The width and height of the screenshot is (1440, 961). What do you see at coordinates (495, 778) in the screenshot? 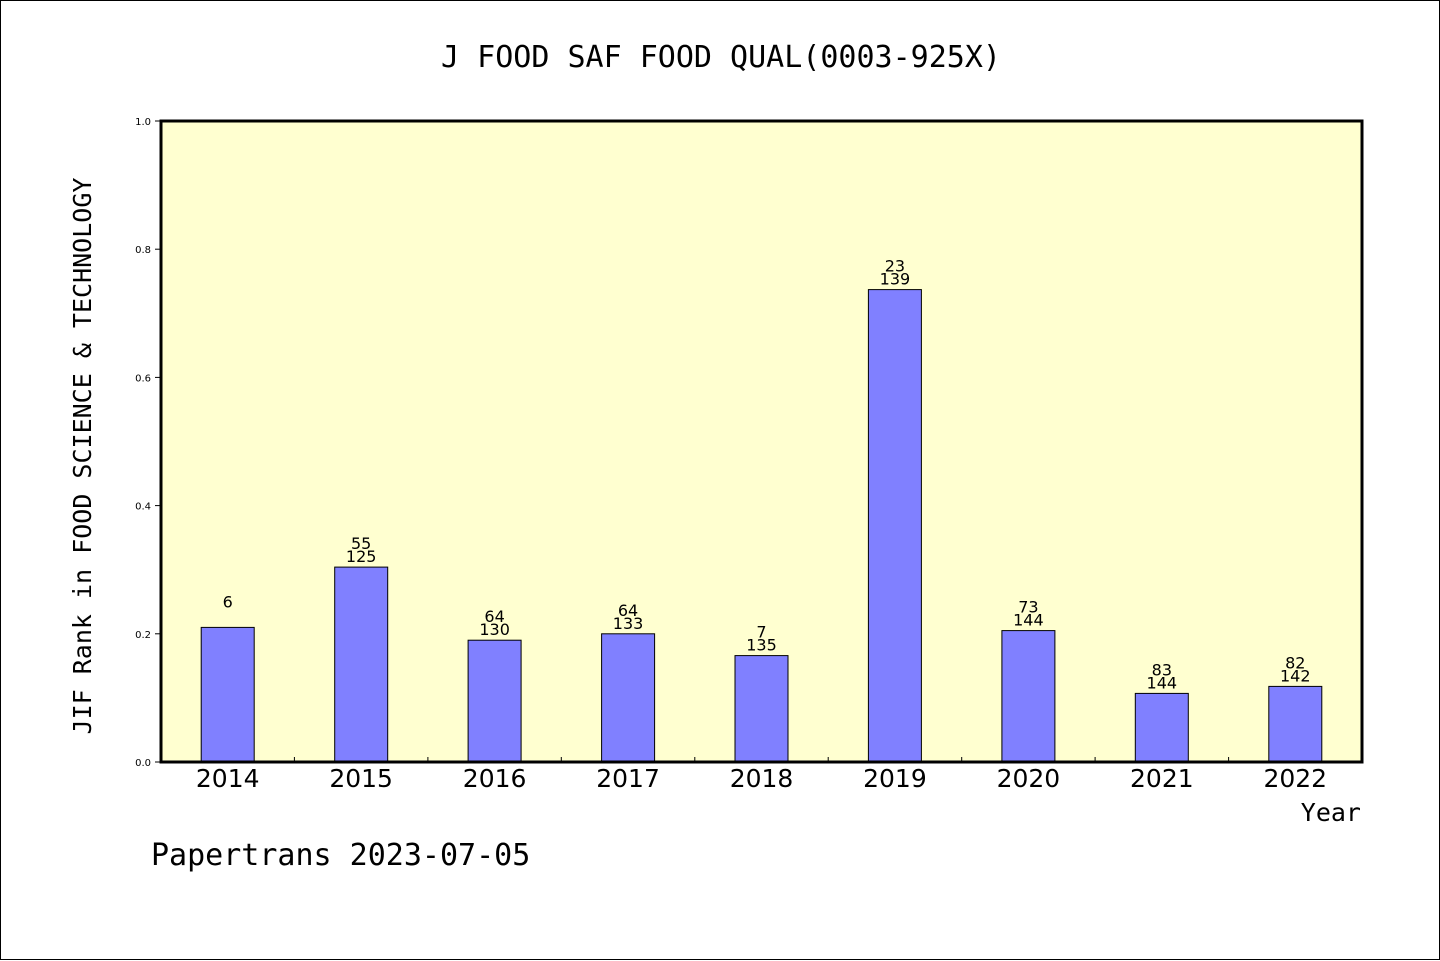
I see `x-tick-label: 2016` at bounding box center [495, 778].